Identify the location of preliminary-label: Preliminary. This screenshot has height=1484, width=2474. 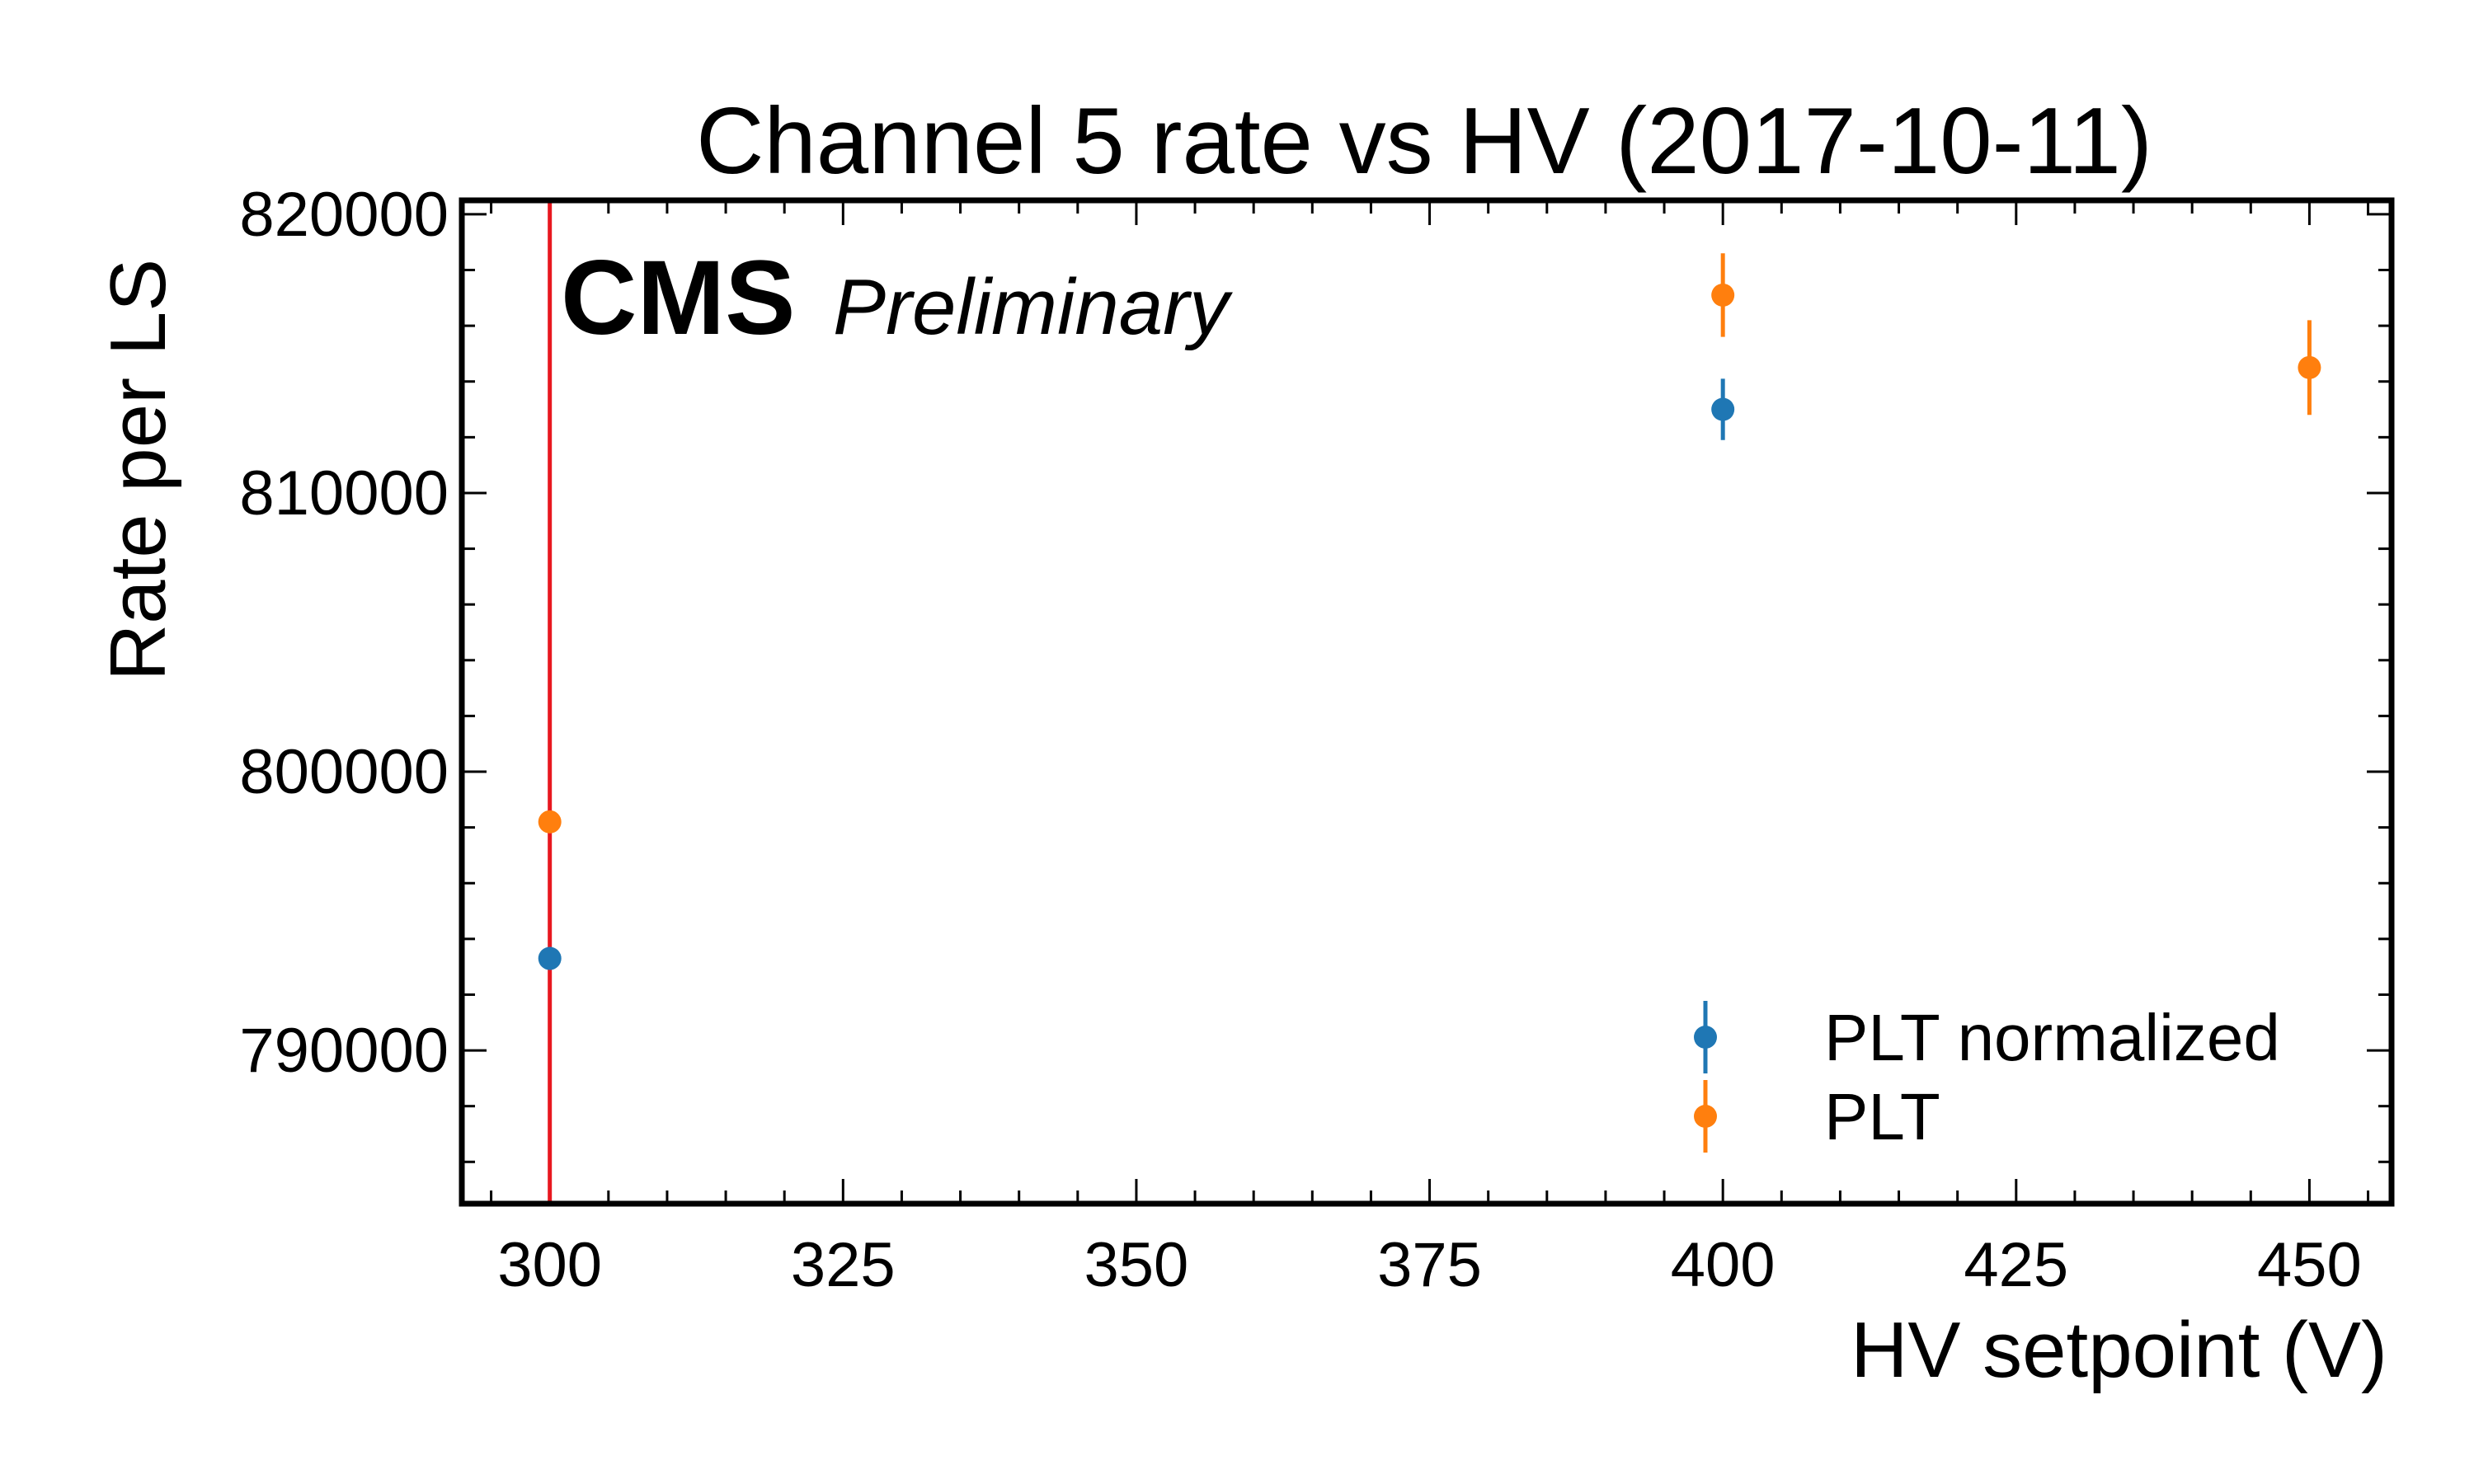
(1033, 307).